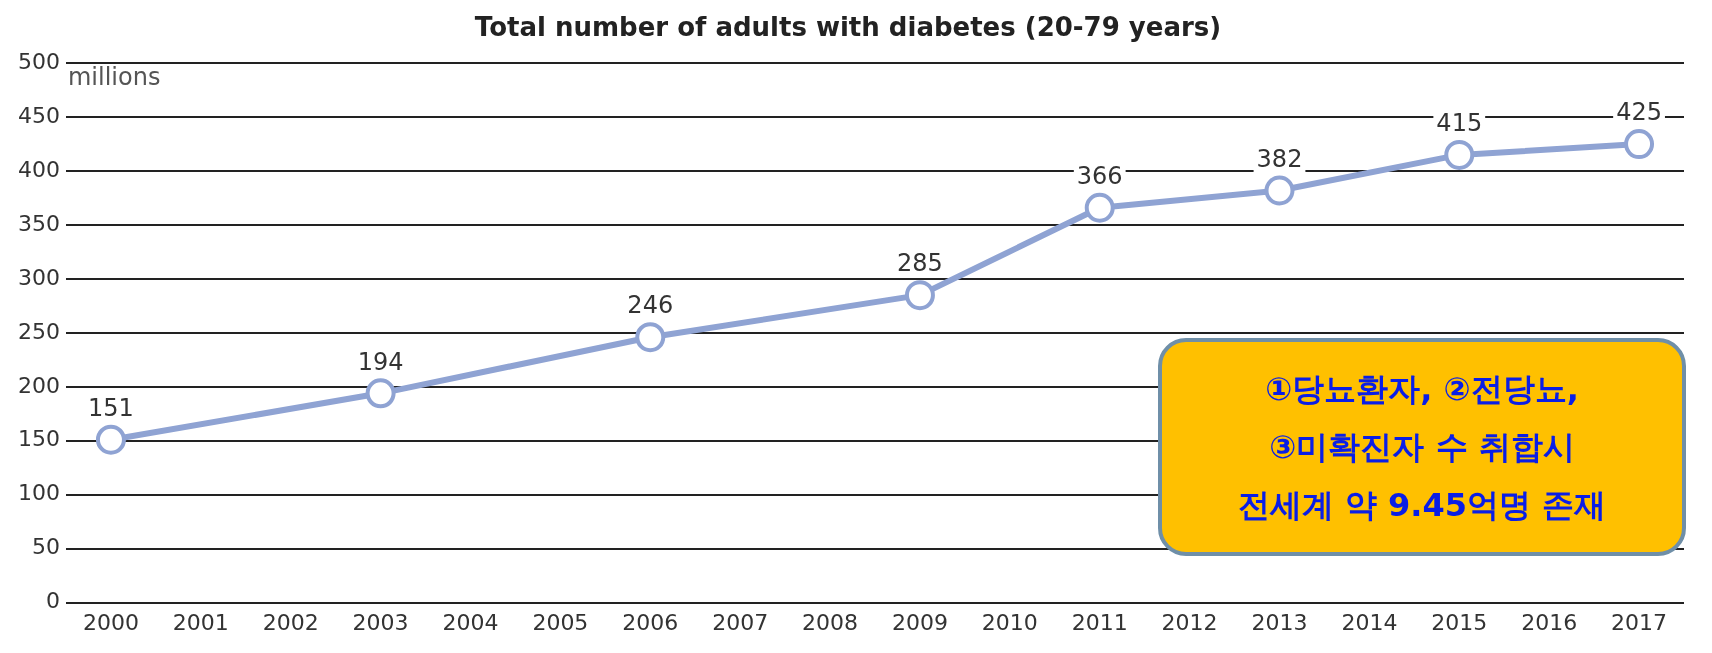  Describe the element at coordinates (38, 493) in the screenshot. I see `y-tick-label: 100` at that location.